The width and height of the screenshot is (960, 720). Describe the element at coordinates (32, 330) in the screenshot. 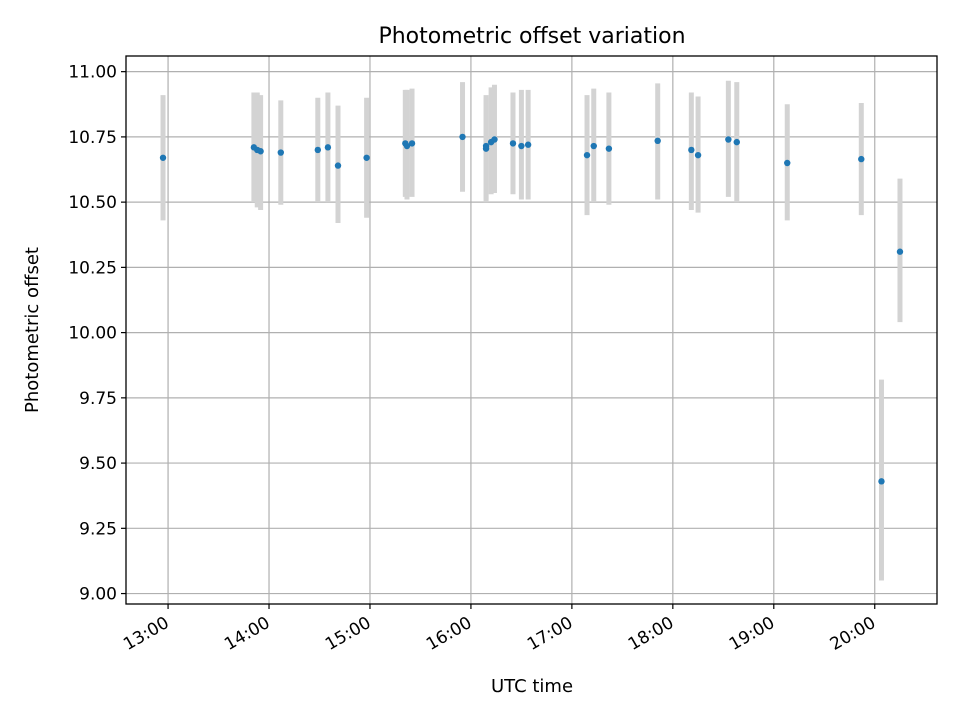

I see `y-axis-label: Photometric offset` at that location.